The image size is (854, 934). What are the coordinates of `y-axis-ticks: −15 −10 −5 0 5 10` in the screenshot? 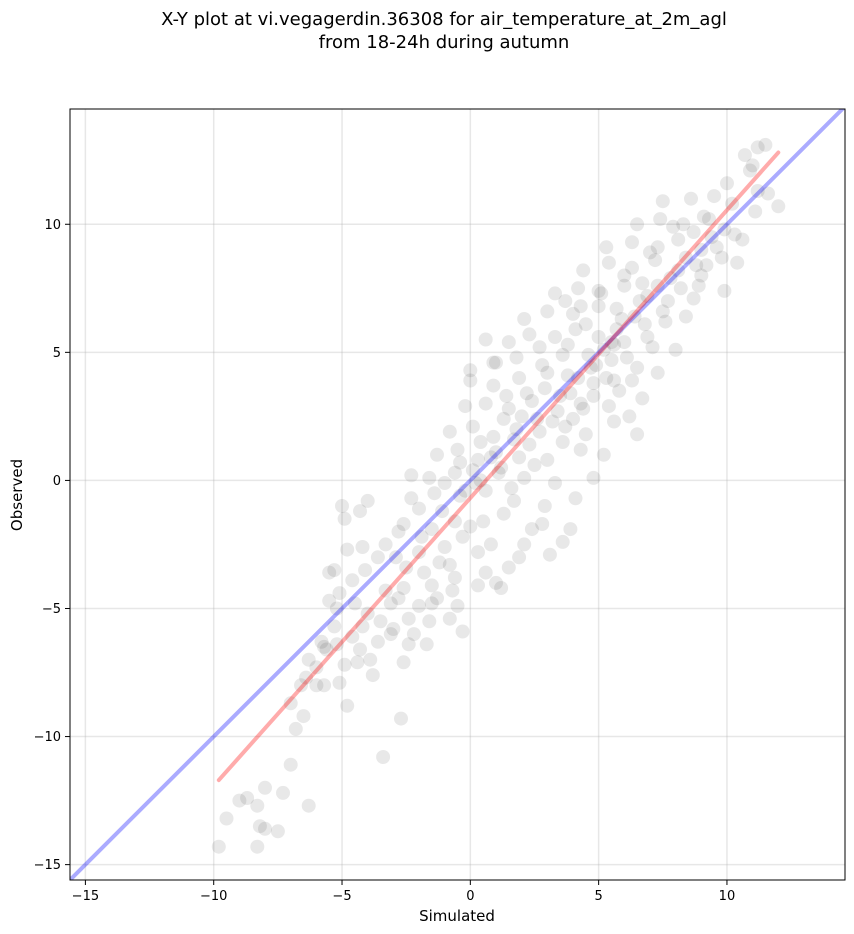 It's located at (52, 545).